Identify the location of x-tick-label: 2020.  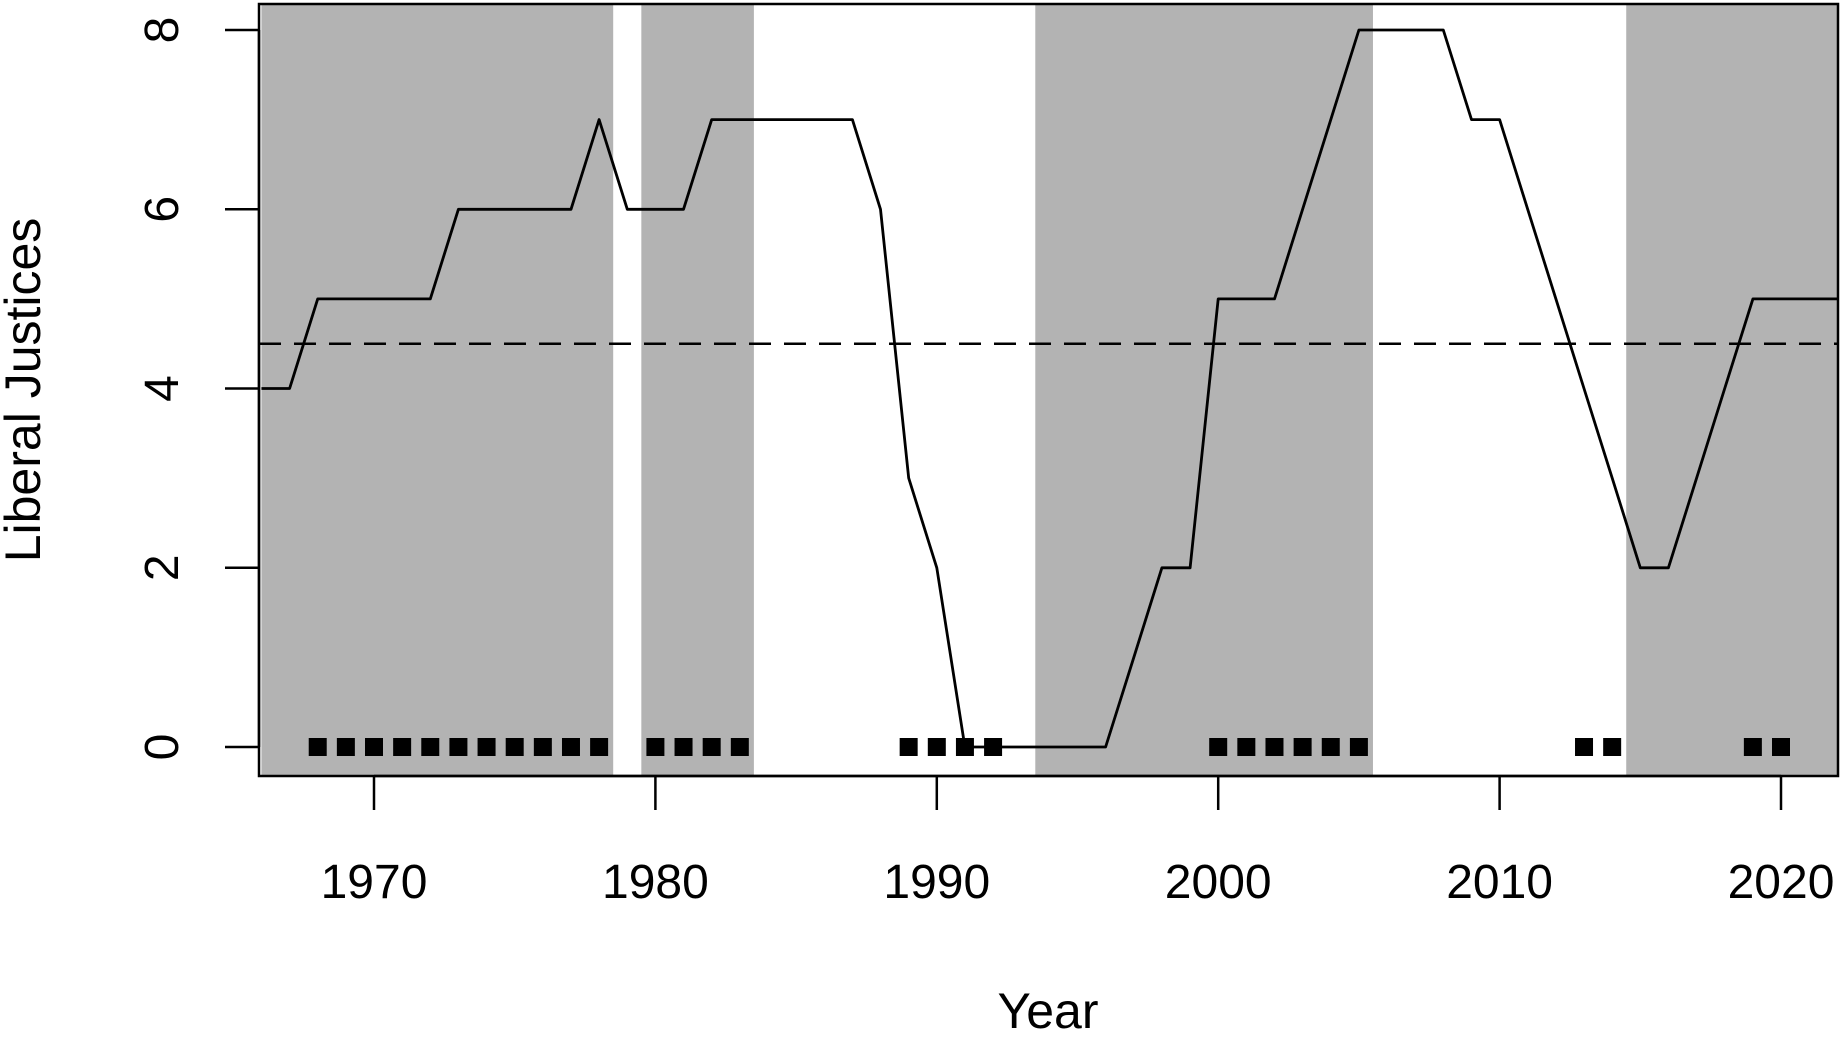
(1781, 882).